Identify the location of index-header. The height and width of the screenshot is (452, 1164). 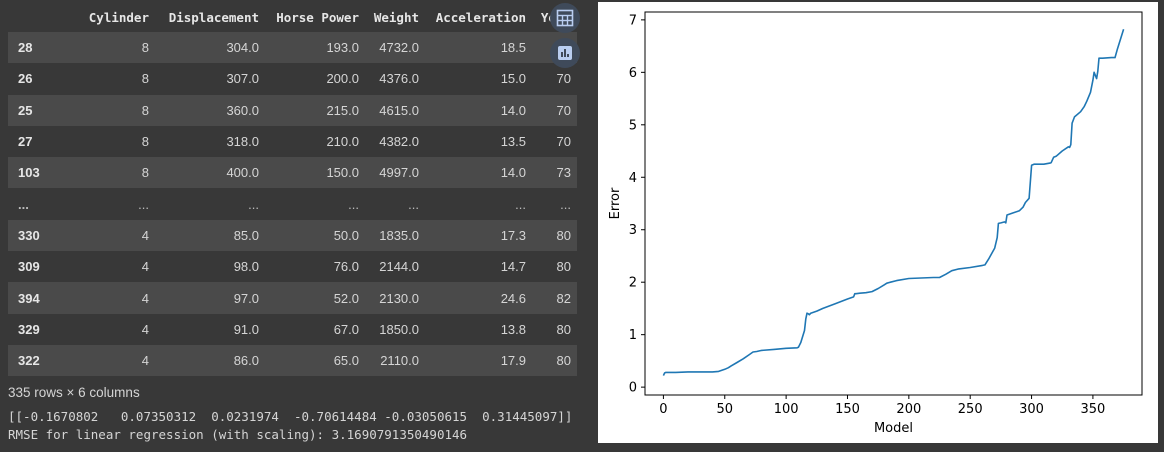
(29, 17).